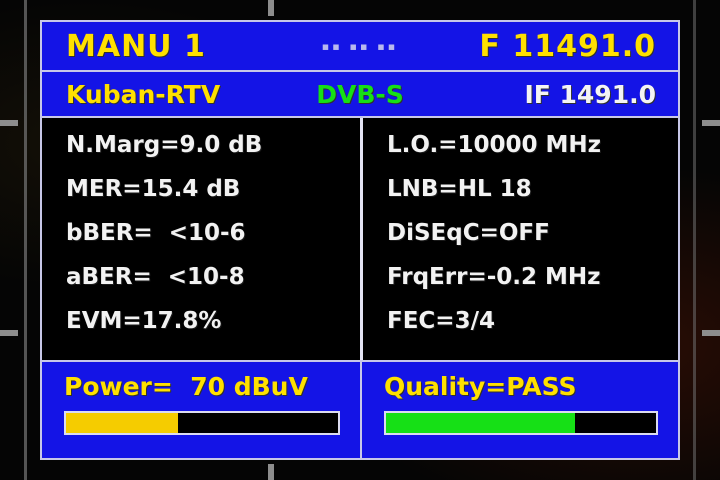 The width and height of the screenshot is (720, 480). I want to click on background-edge-line-right, so click(694, 240).